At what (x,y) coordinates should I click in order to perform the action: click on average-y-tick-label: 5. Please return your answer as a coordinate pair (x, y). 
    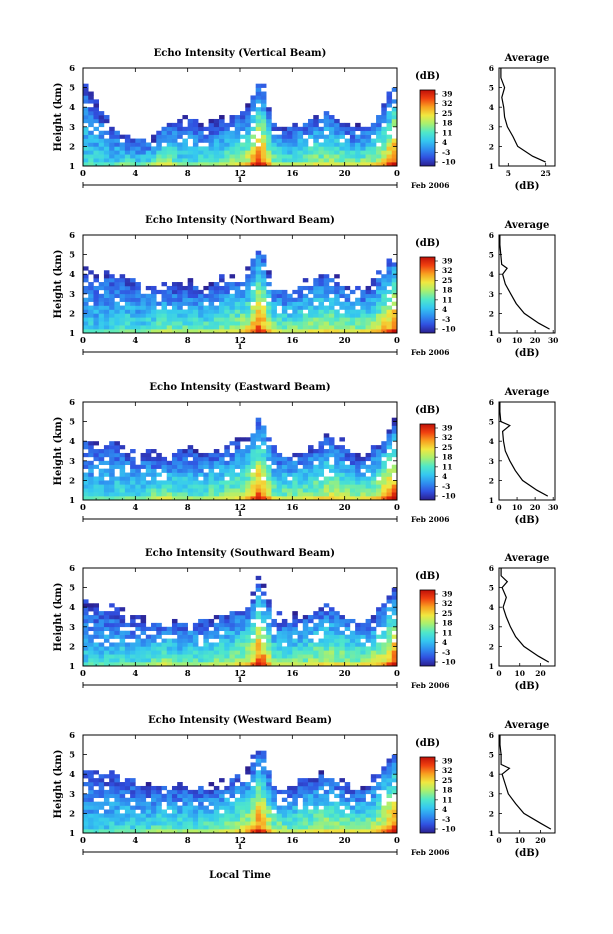
    Looking at the image, I should click on (491, 755).